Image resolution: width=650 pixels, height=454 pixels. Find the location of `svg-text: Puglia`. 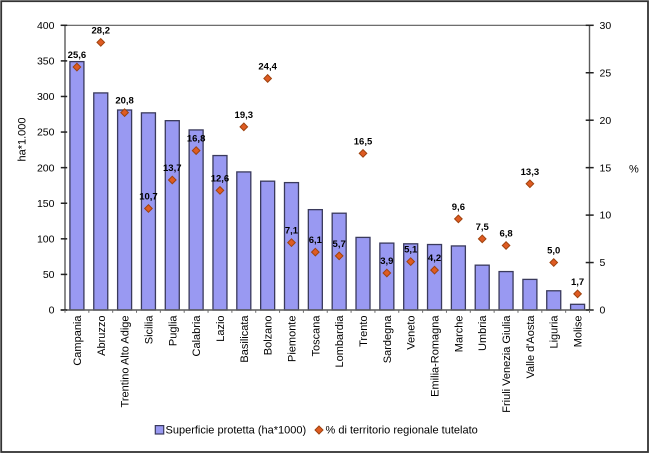

svg-text: Puglia is located at coordinates (173, 330).